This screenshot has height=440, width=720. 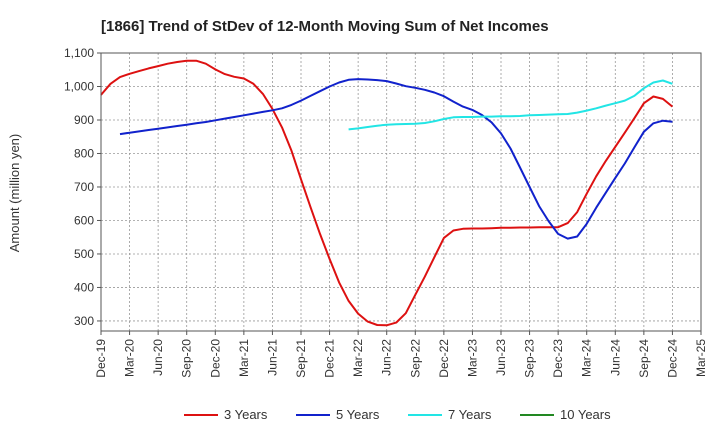 What do you see at coordinates (215, 358) in the screenshot?
I see `x-tick-label: Dec-20` at bounding box center [215, 358].